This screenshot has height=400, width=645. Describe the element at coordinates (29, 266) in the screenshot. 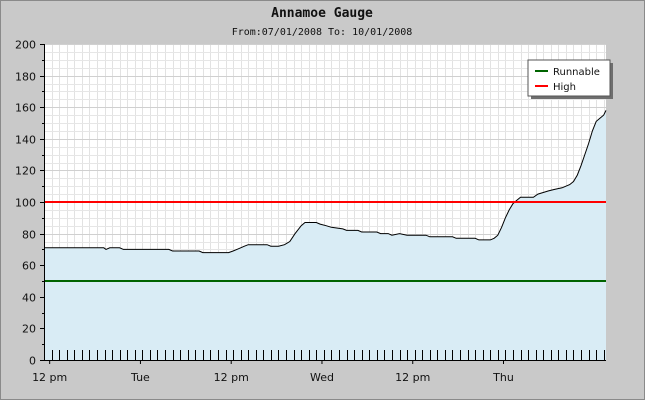

I see `y-tick-label: 60` at that location.